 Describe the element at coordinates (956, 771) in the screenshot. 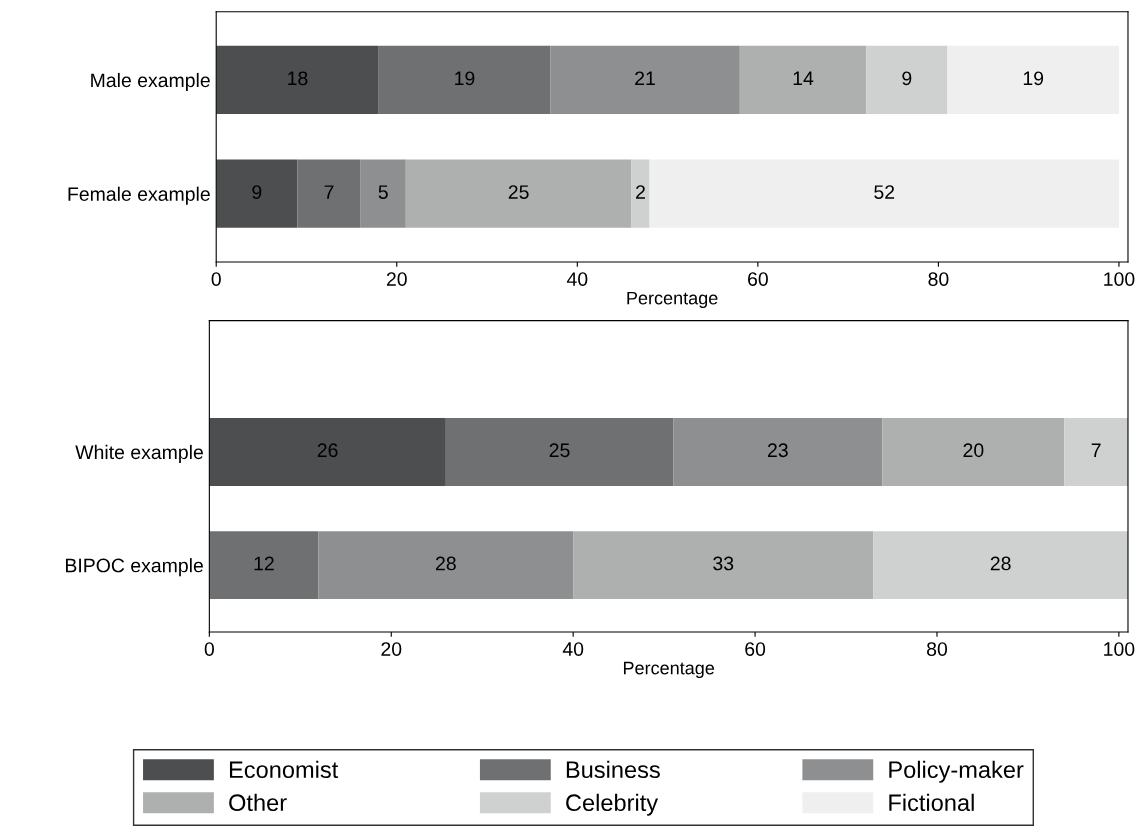

I see `legend-label: Policy-maker` at that location.